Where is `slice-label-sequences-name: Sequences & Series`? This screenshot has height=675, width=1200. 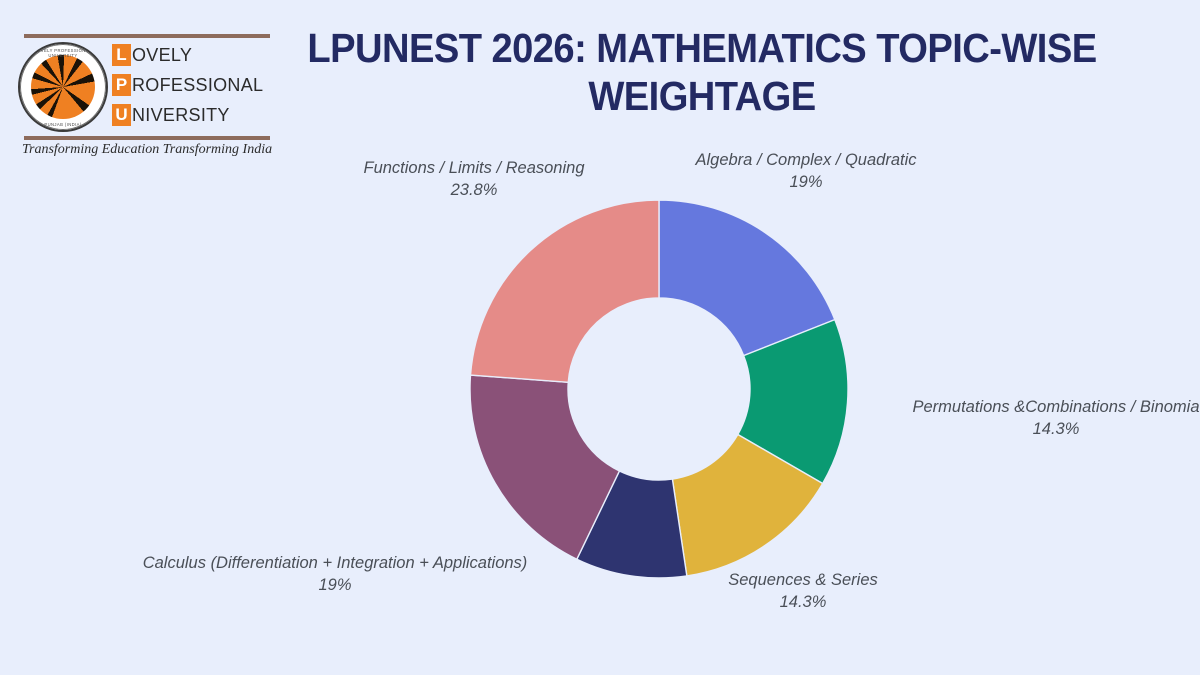 slice-label-sequences-name: Sequences & Series is located at coordinates (803, 580).